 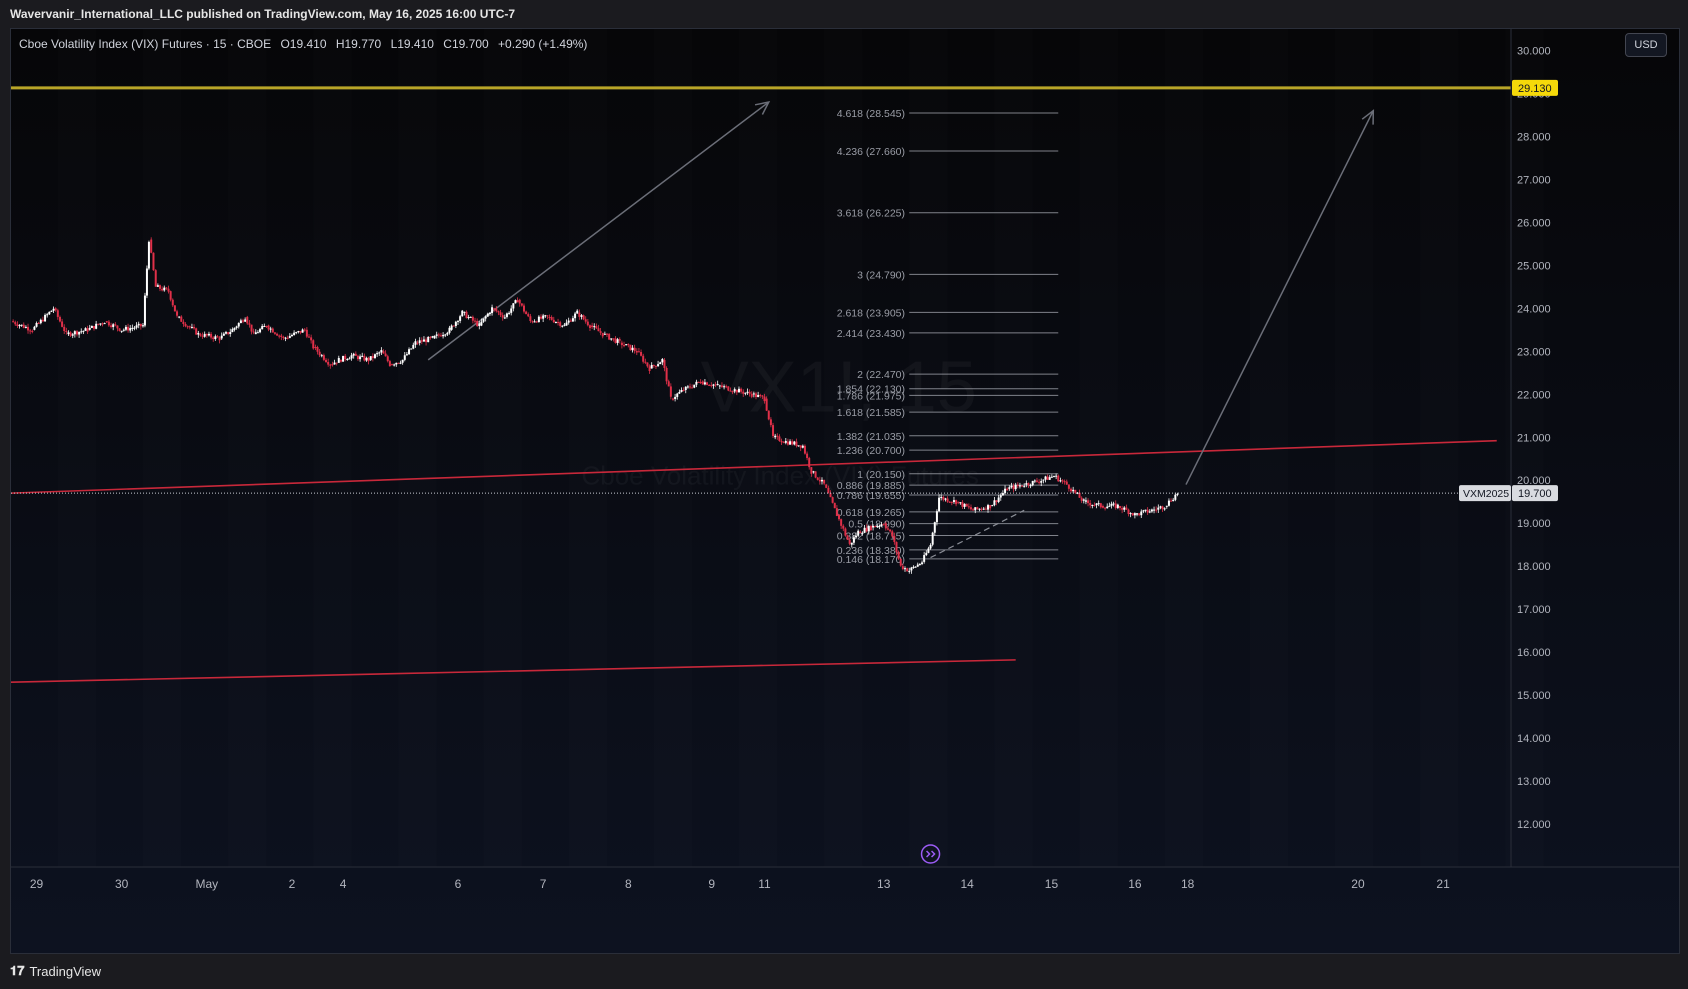 What do you see at coordinates (1534, 481) in the screenshot?
I see `price-axis-tick: 20.000` at bounding box center [1534, 481].